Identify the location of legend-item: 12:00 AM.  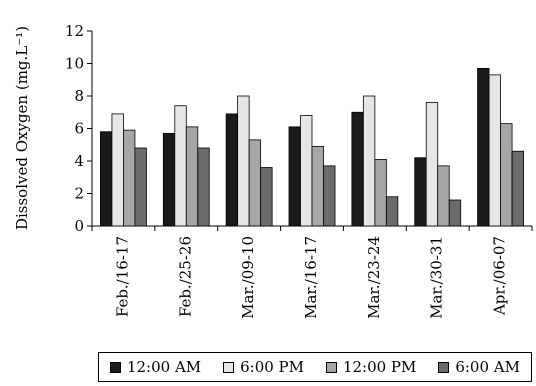
(155, 367).